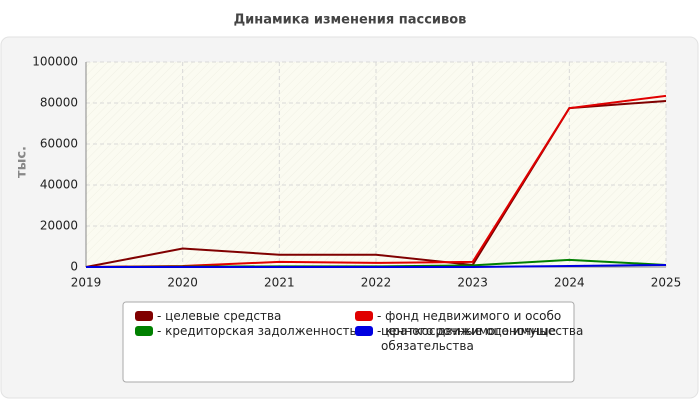  I want to click on x-tick-label: 2021, so click(279, 283).